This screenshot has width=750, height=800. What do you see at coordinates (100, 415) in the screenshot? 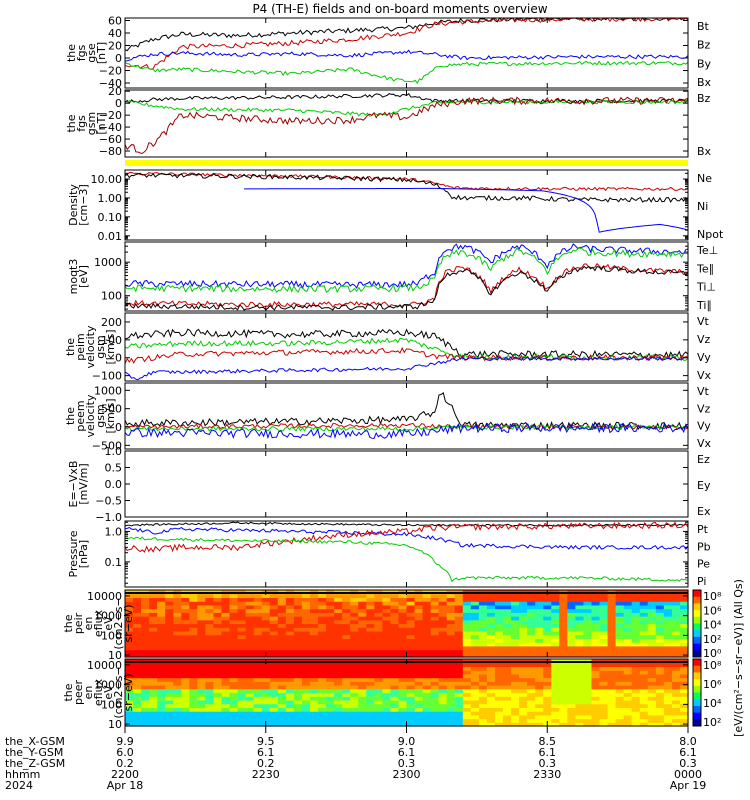
I see `y-label-line: gsm` at bounding box center [100, 415].